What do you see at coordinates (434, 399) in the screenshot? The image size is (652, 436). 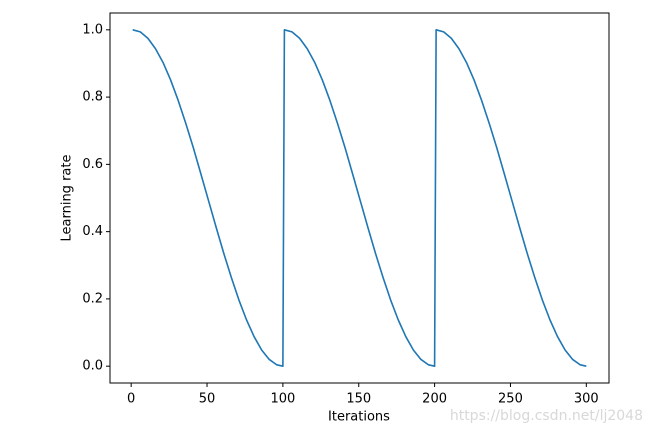 I see `x-tick-label: 200` at bounding box center [434, 399].